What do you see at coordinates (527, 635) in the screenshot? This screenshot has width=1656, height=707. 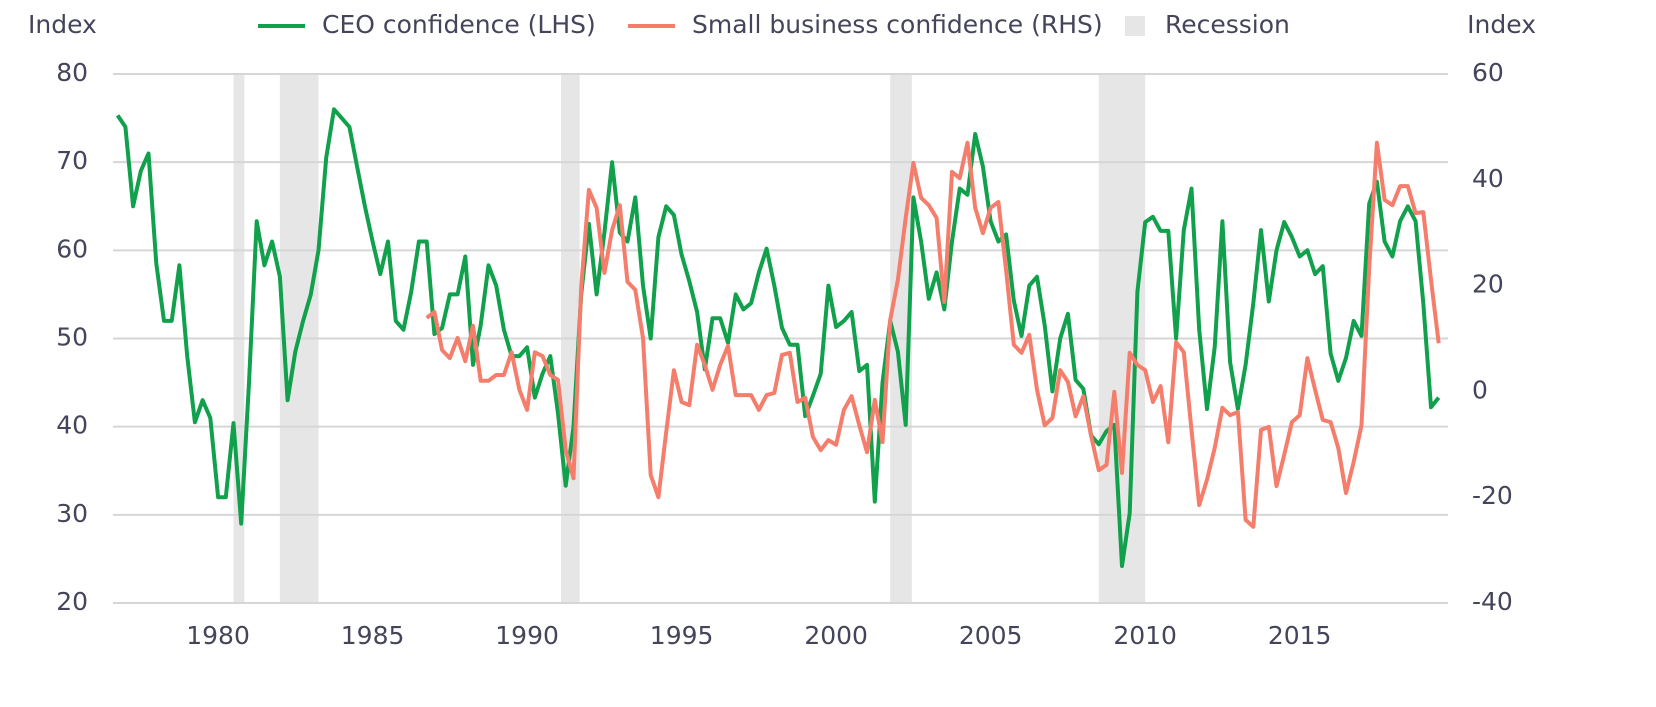 I see `x-tick-label: 1990` at bounding box center [527, 635].